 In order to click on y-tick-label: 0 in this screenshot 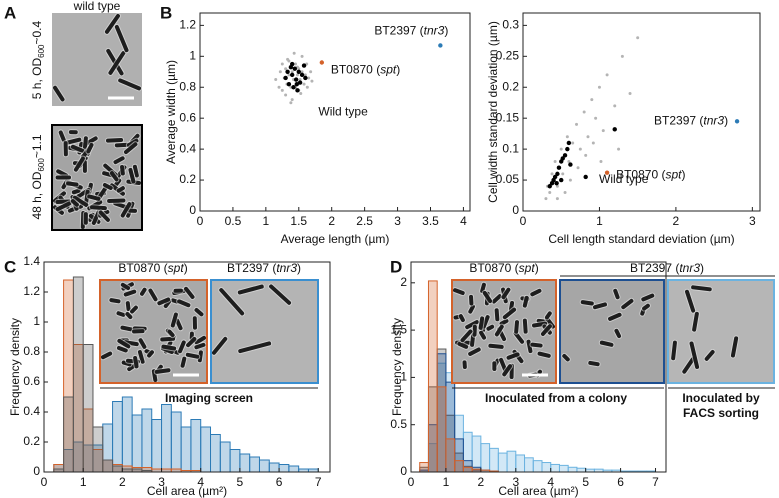, I will do `click(515, 210)`.